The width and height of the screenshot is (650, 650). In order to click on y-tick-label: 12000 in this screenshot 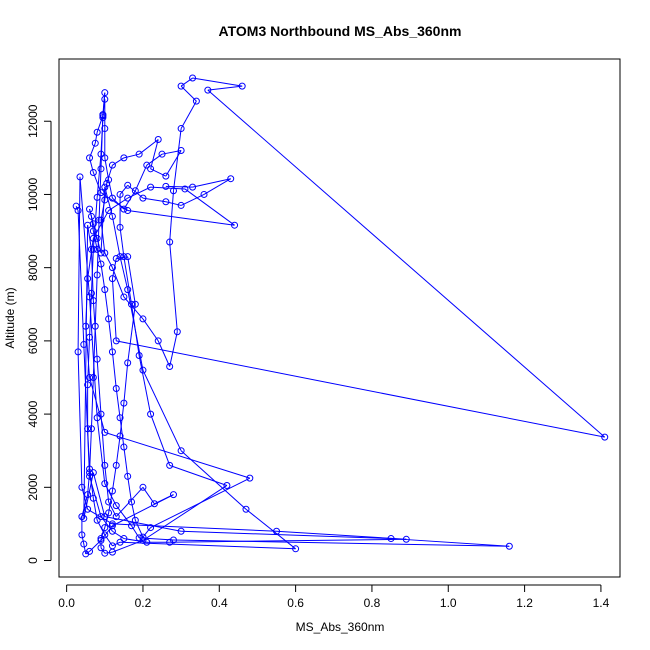, I will do `click(33, 121)`.